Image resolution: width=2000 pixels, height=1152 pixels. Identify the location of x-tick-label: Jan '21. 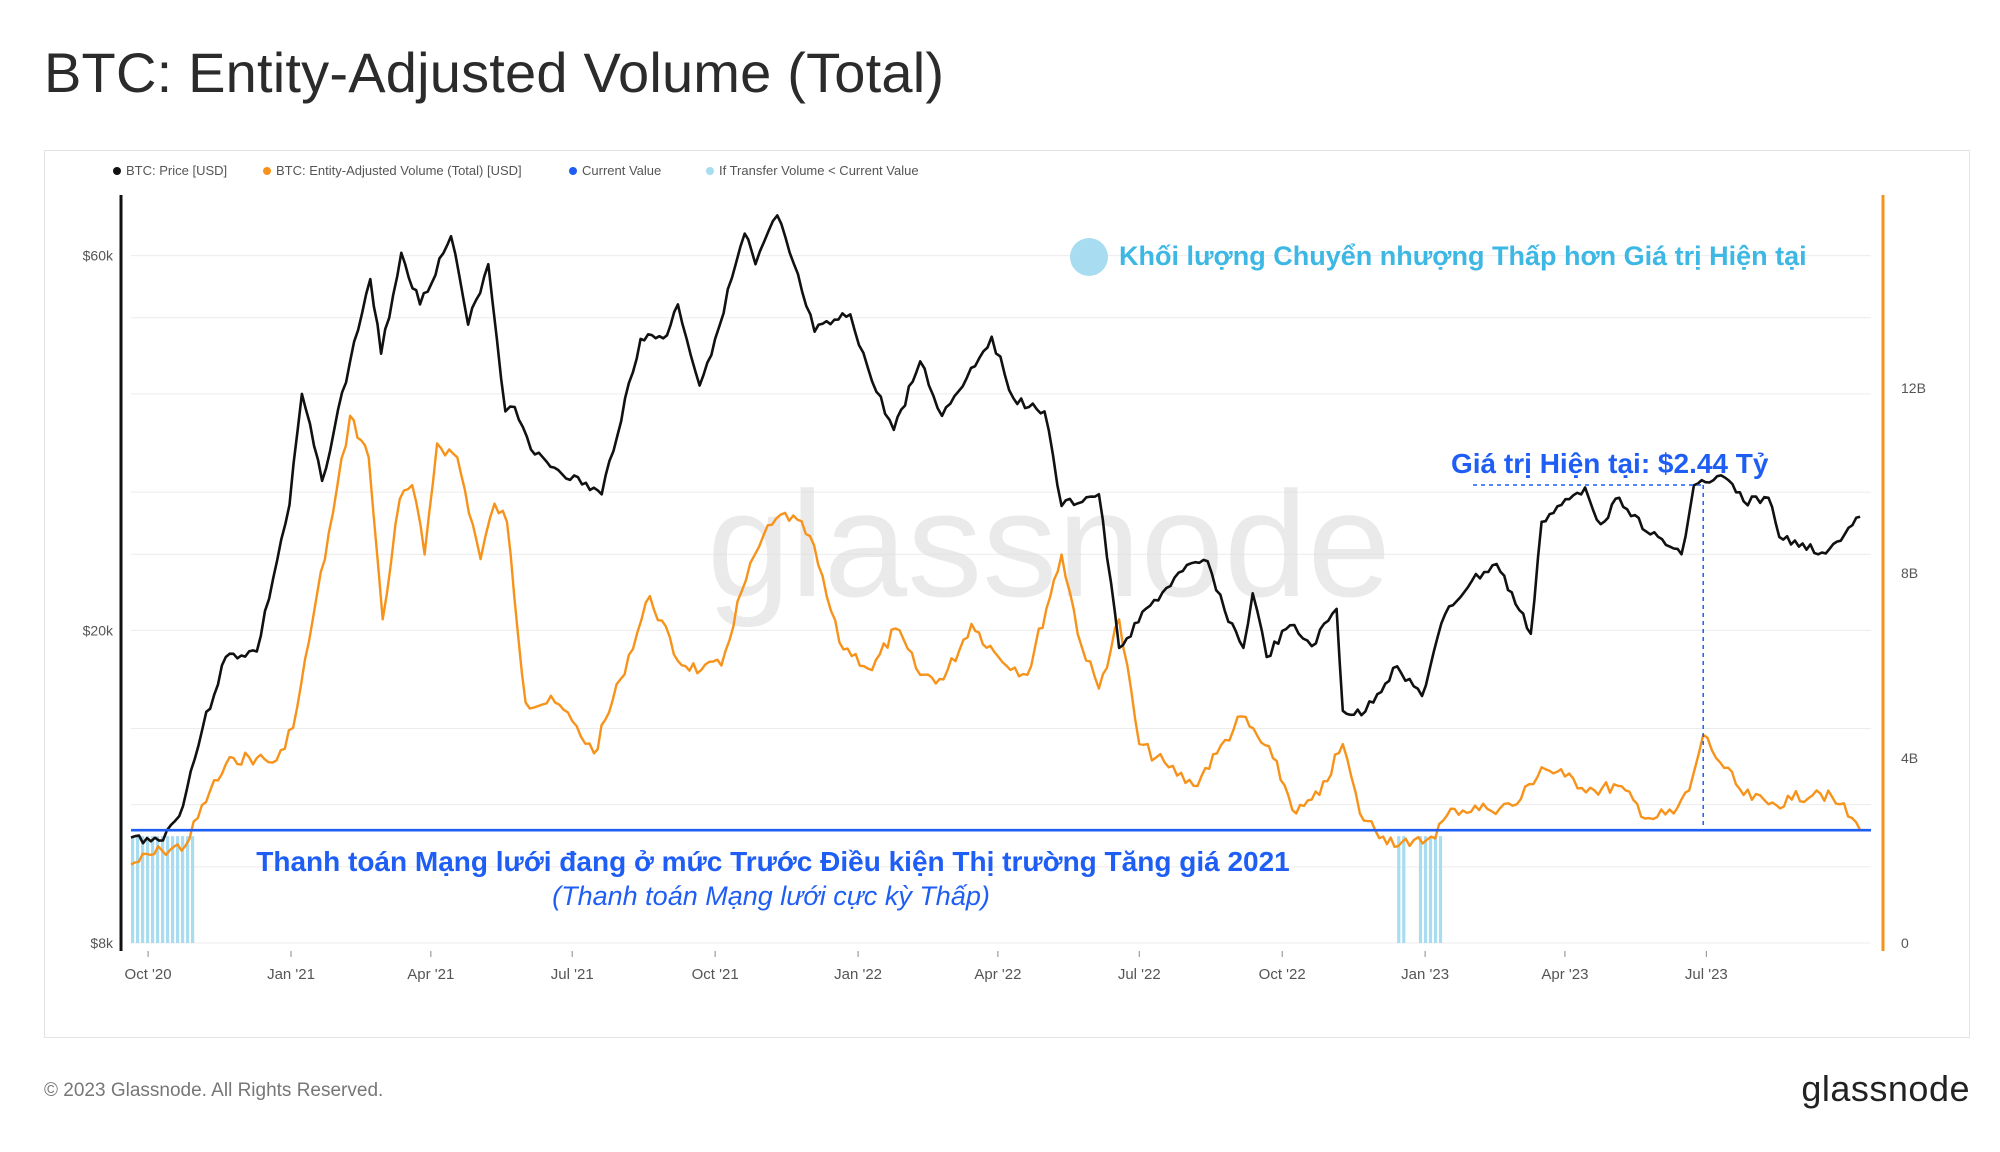
(291, 974).